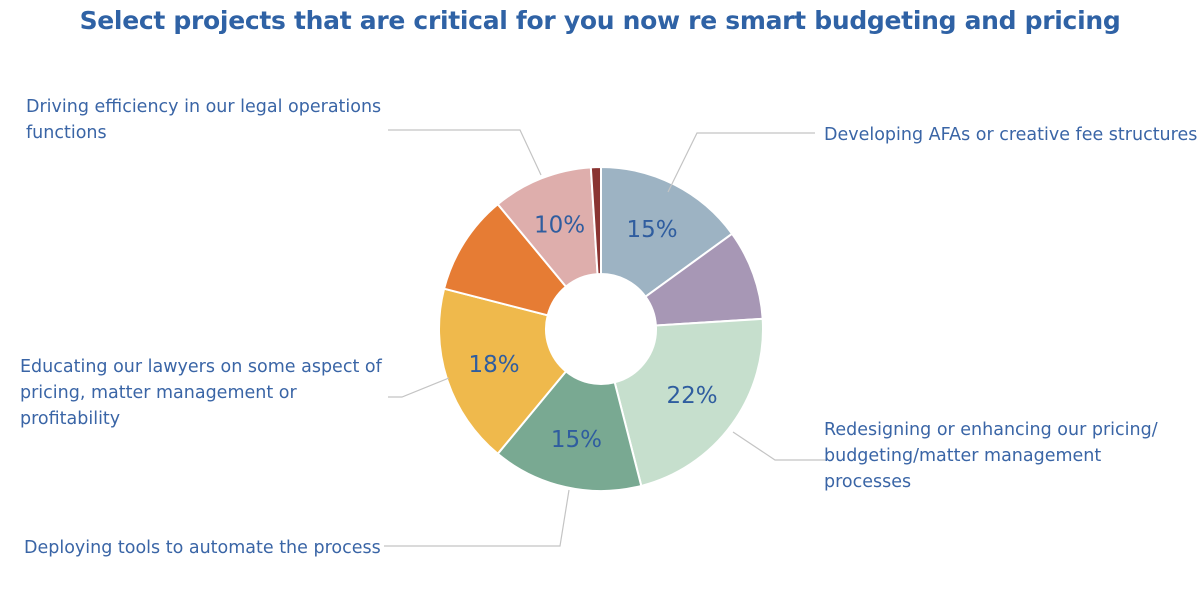 This screenshot has width=1200, height=608. I want to click on donut-slices, so click(601, 328).